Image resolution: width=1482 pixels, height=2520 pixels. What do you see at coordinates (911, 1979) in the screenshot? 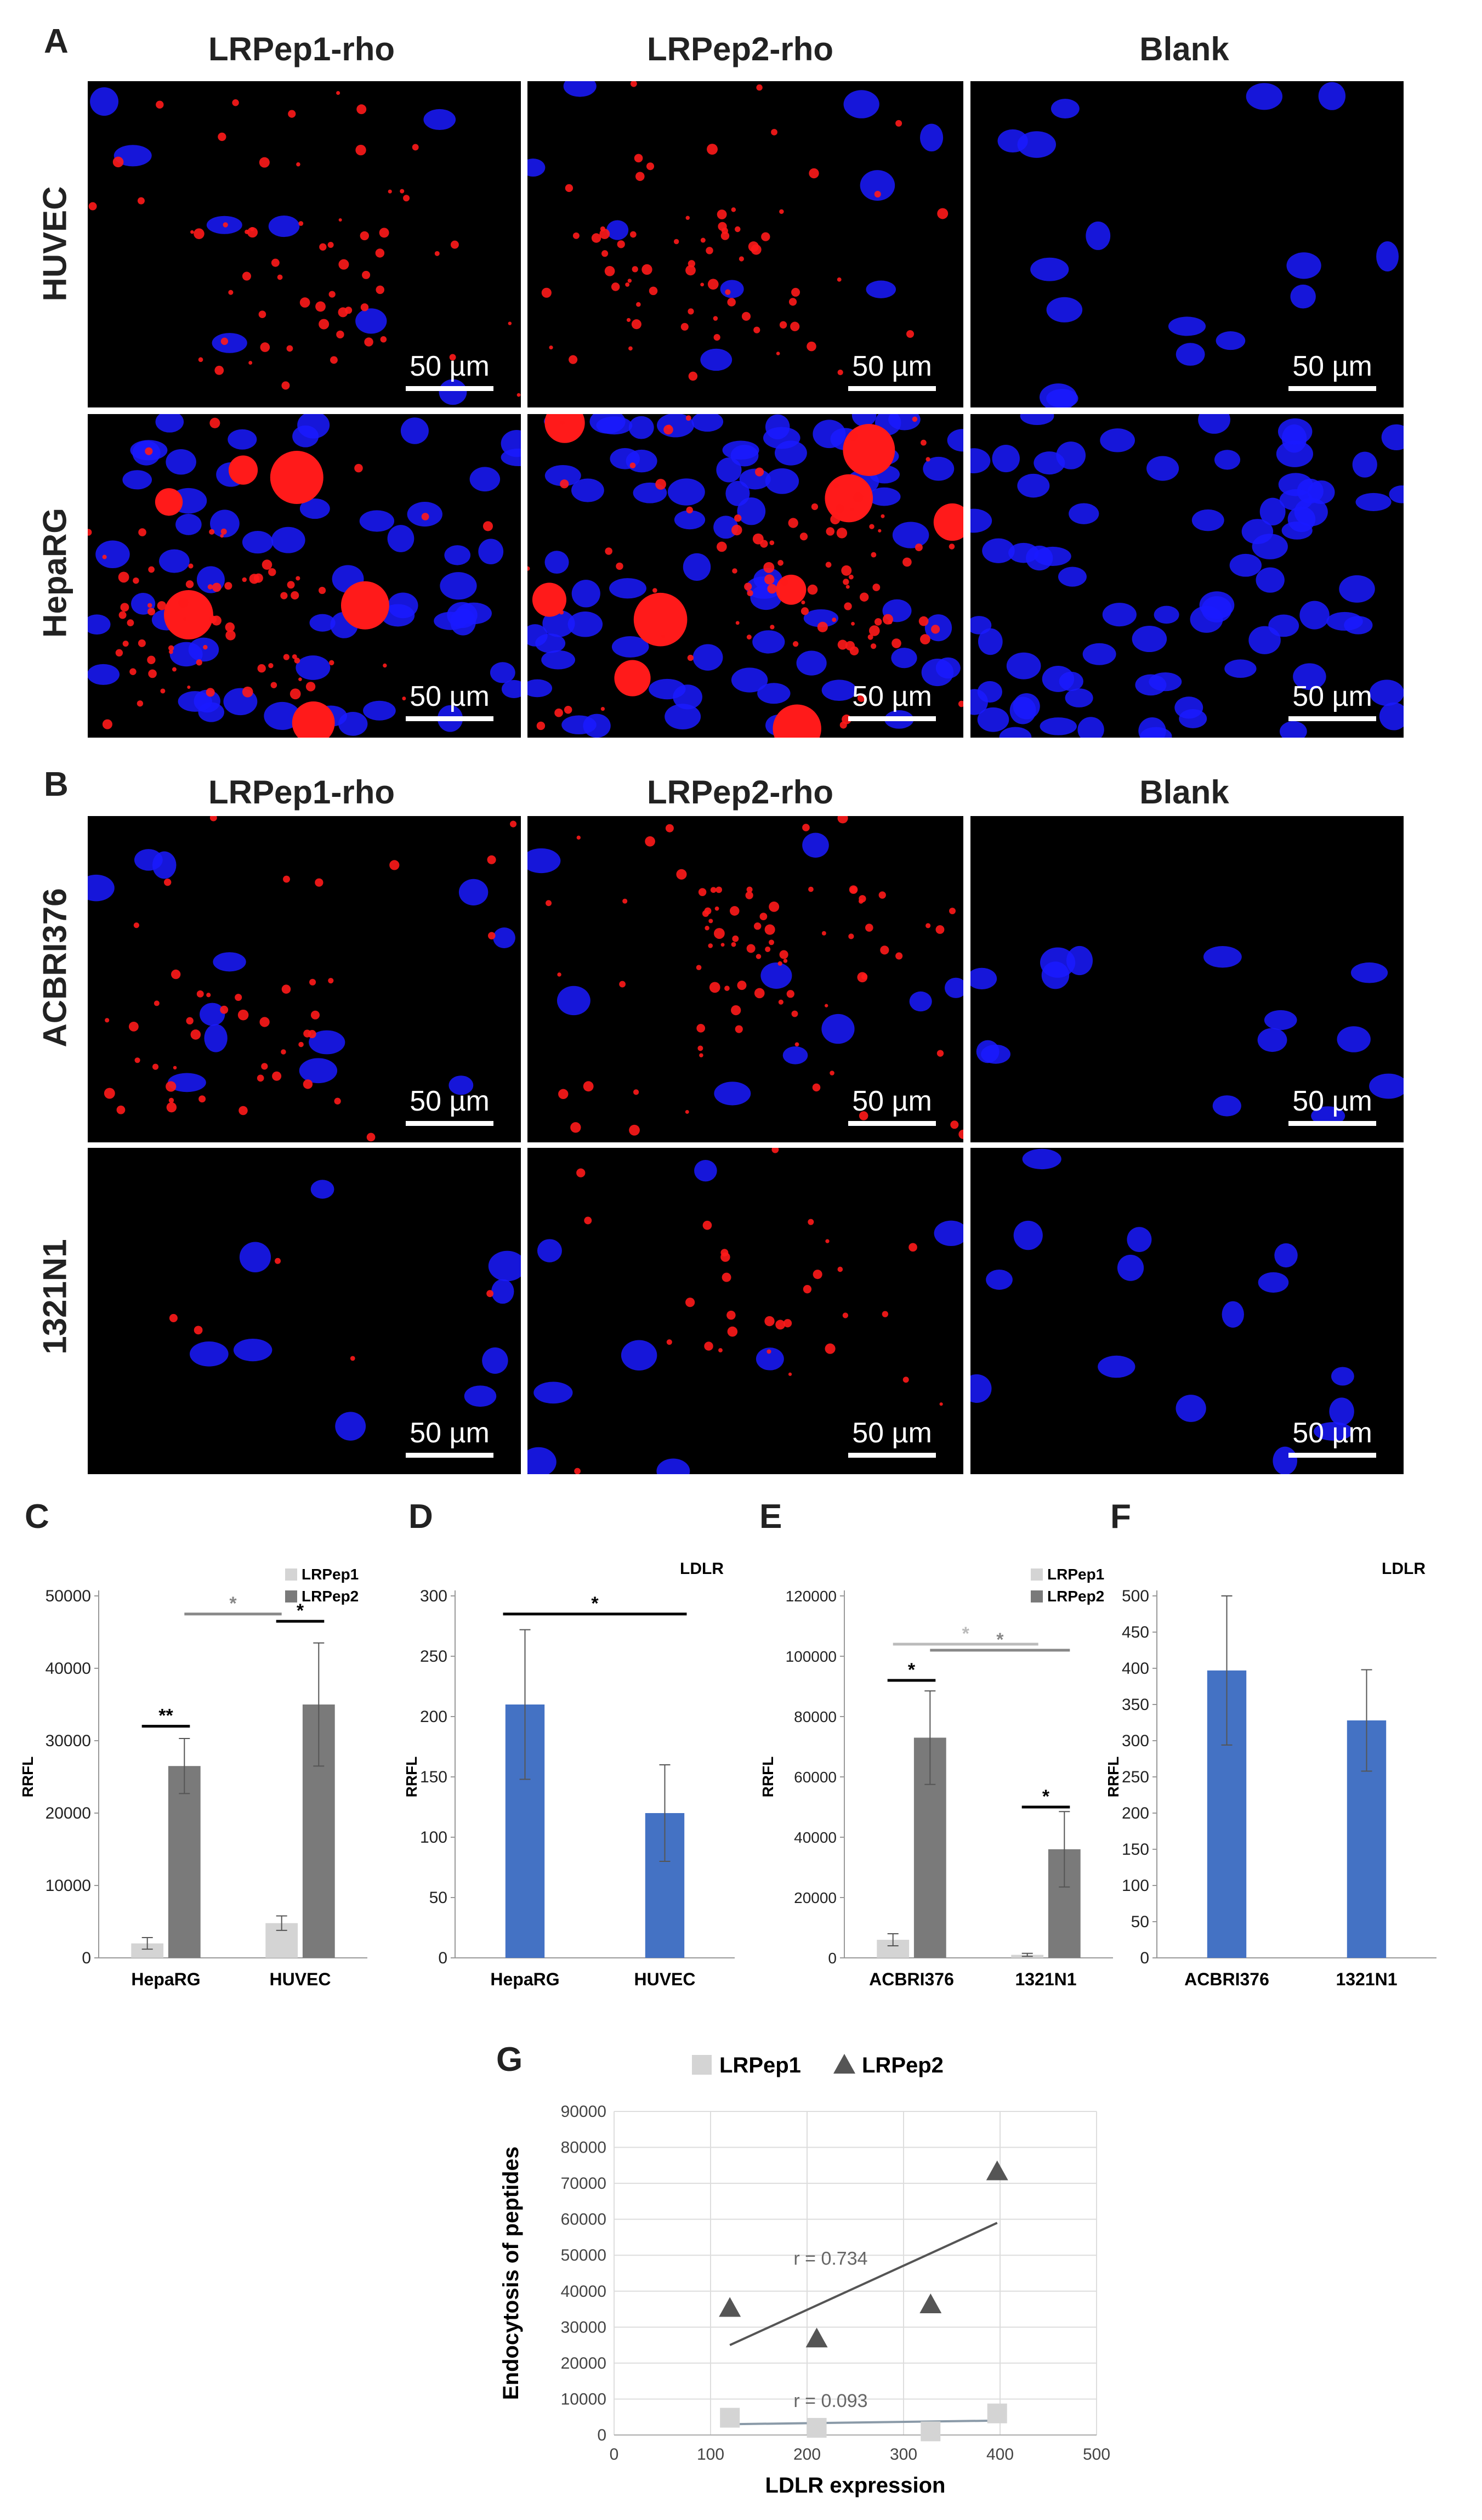
I see `x-tick-label: ACBRI376` at bounding box center [911, 1979].